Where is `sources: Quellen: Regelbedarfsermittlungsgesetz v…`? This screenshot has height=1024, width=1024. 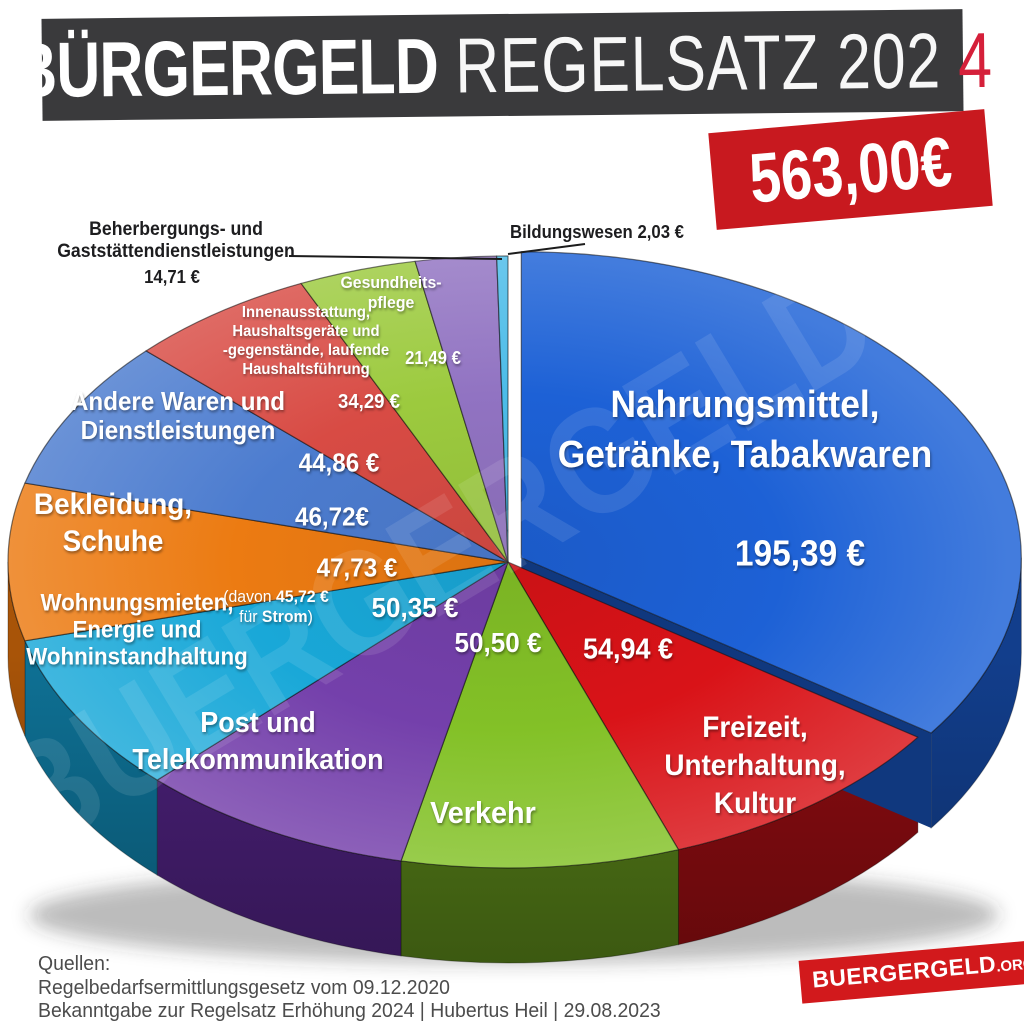
sources: Quellen: Regelbedarfsermittlungsgesetz v… is located at coordinates (349, 988).